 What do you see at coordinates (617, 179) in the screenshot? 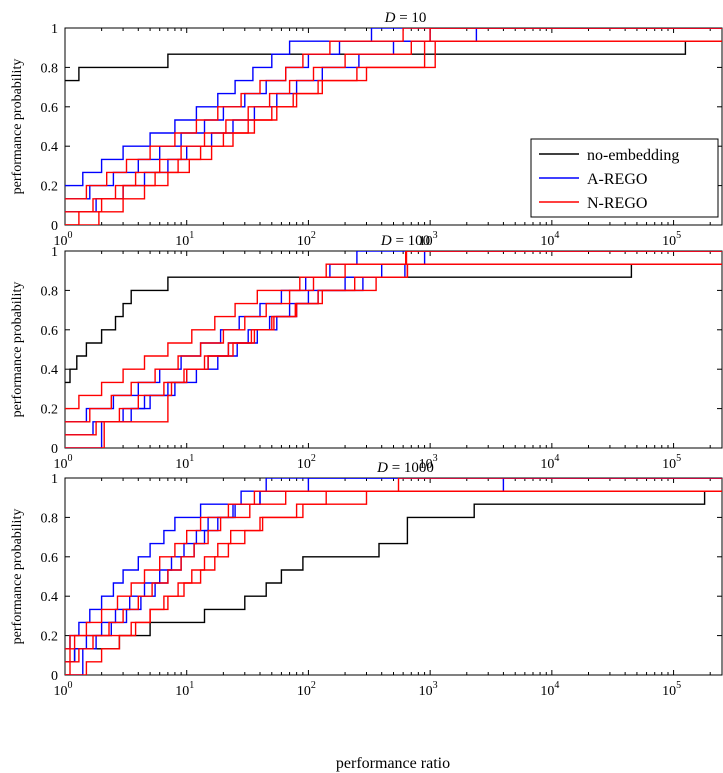
I see `legend-label: A-REGO` at bounding box center [617, 179].